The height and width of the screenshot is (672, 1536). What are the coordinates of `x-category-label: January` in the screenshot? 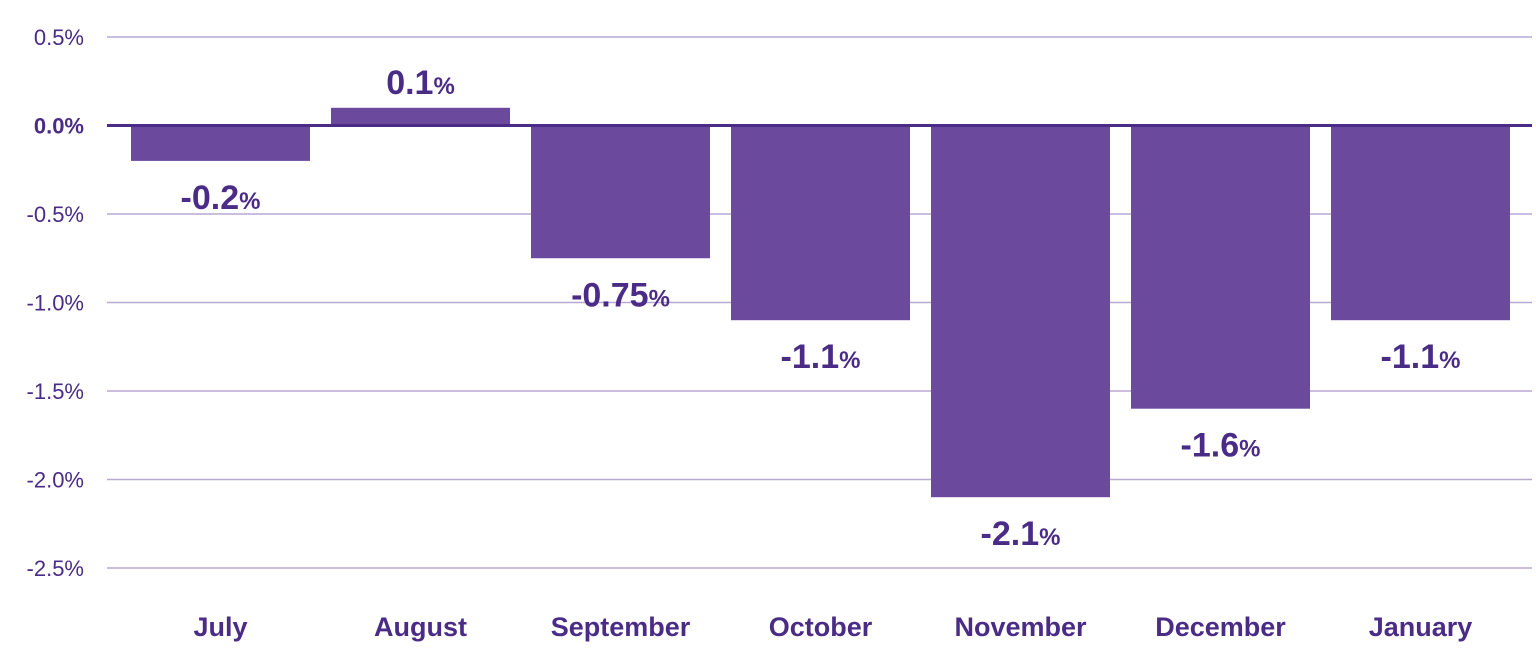 It's located at (1421, 627).